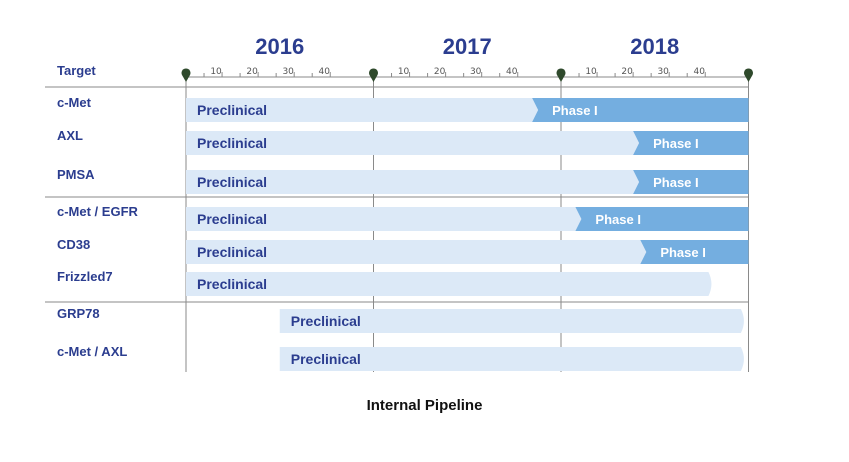 The width and height of the screenshot is (849, 462). I want to click on target-column-header: Target, so click(76, 70).